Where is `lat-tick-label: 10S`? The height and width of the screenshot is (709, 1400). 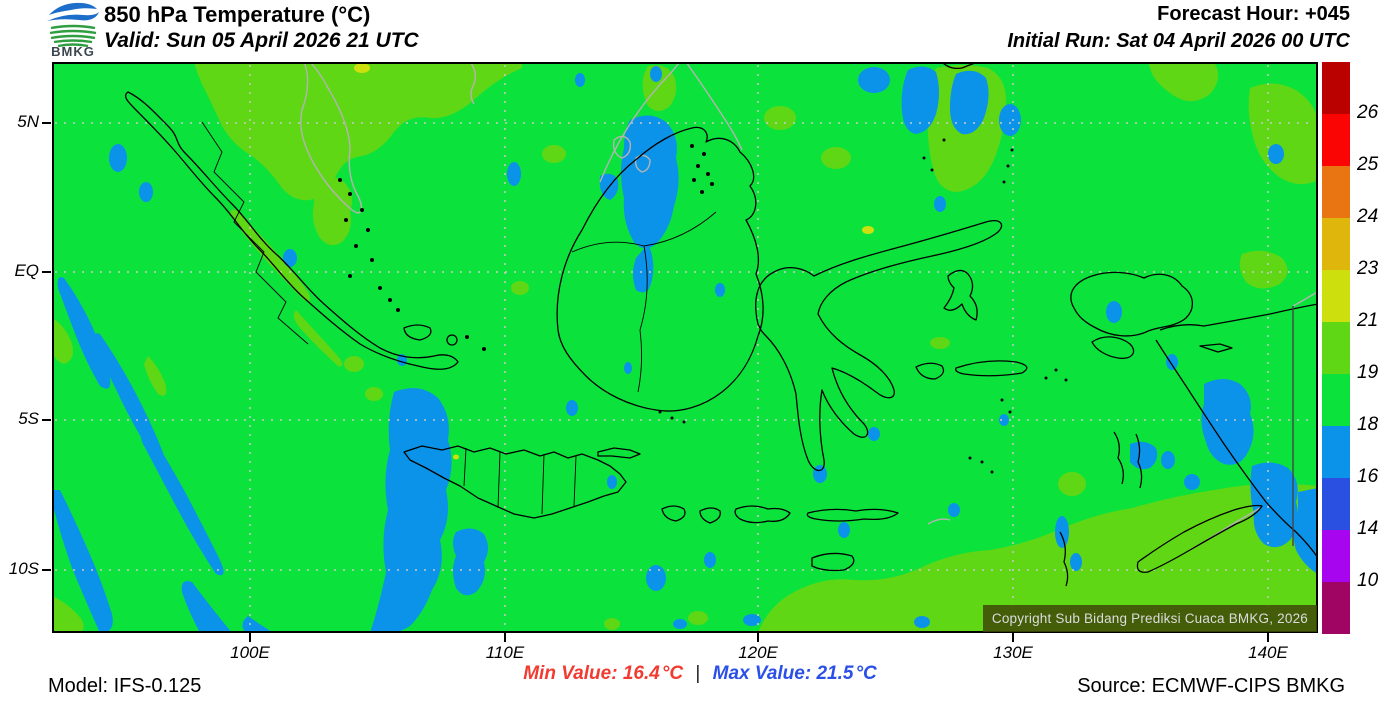 lat-tick-label: 10S is located at coordinates (23, 569).